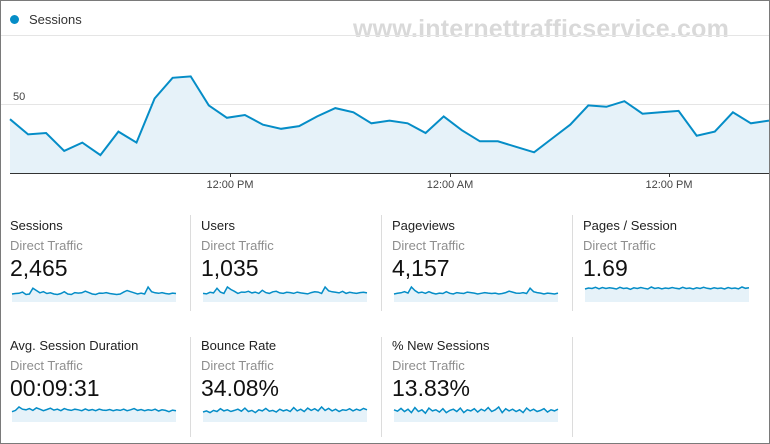 The image size is (770, 444). Describe the element at coordinates (431, 388) in the screenshot. I see `metric-value: 13.83%` at that location.